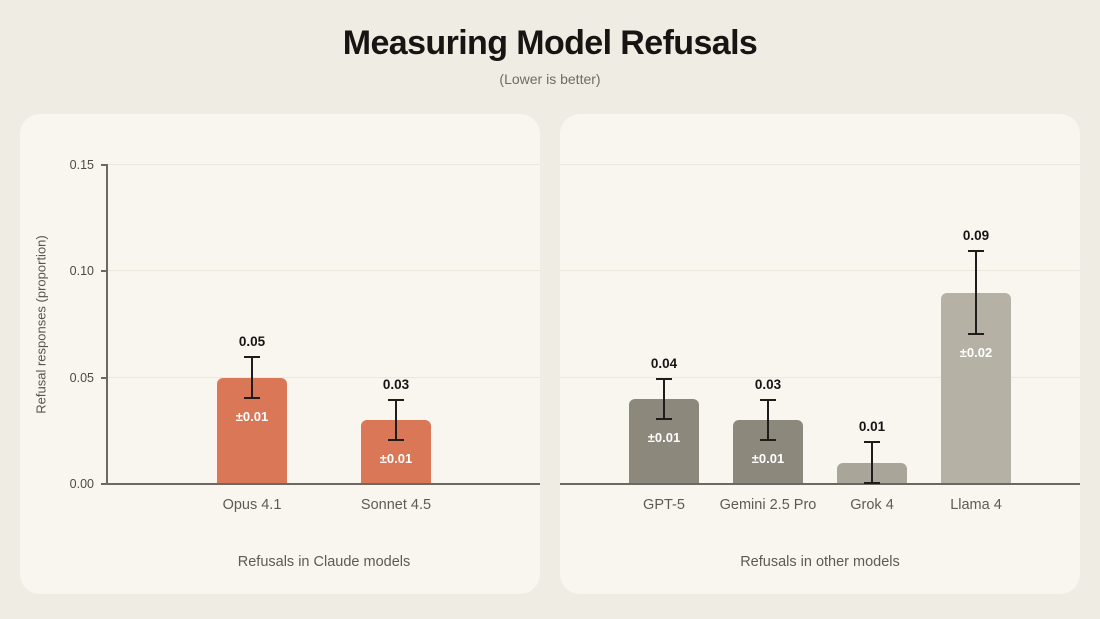 The image size is (1100, 619). Describe the element at coordinates (252, 342) in the screenshot. I see `bar-value-label: 0.05` at that location.